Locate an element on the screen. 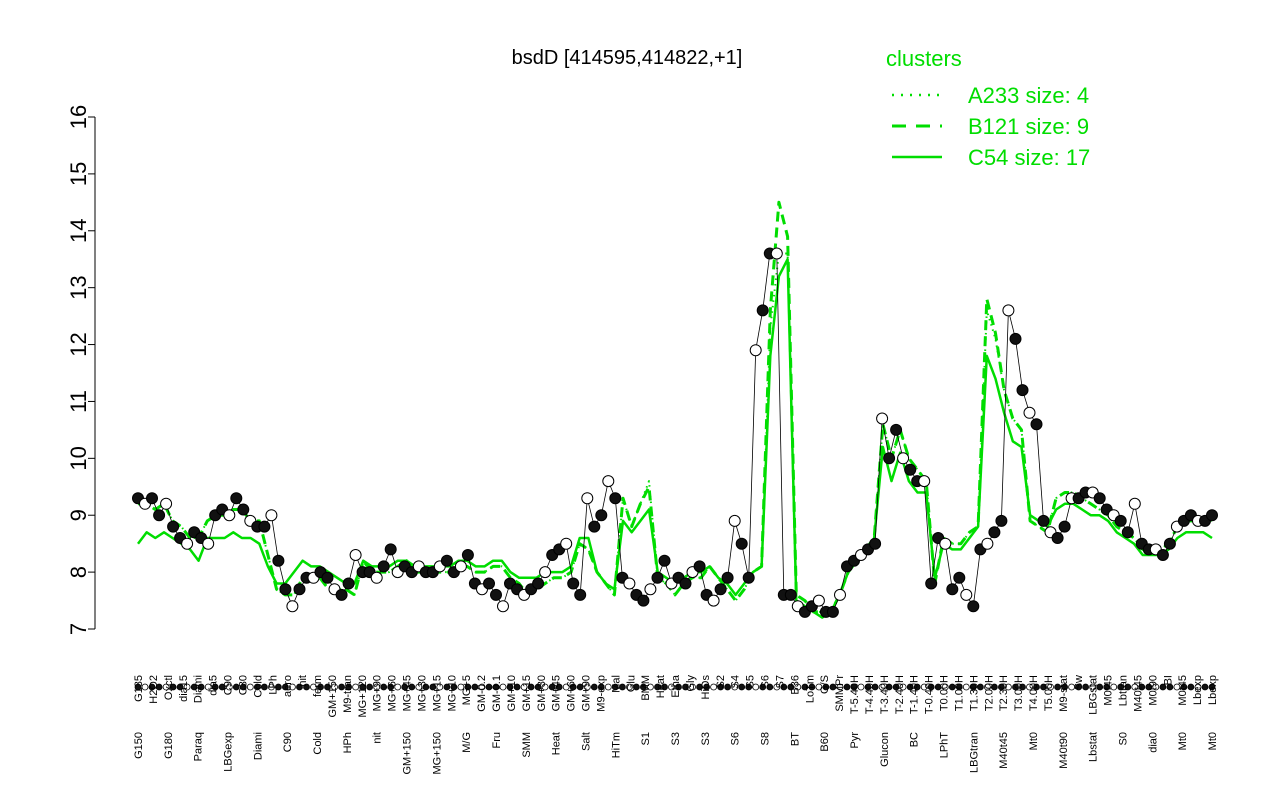  chart-title: bsdD [414595,414822,+1] is located at coordinates (627, 58).